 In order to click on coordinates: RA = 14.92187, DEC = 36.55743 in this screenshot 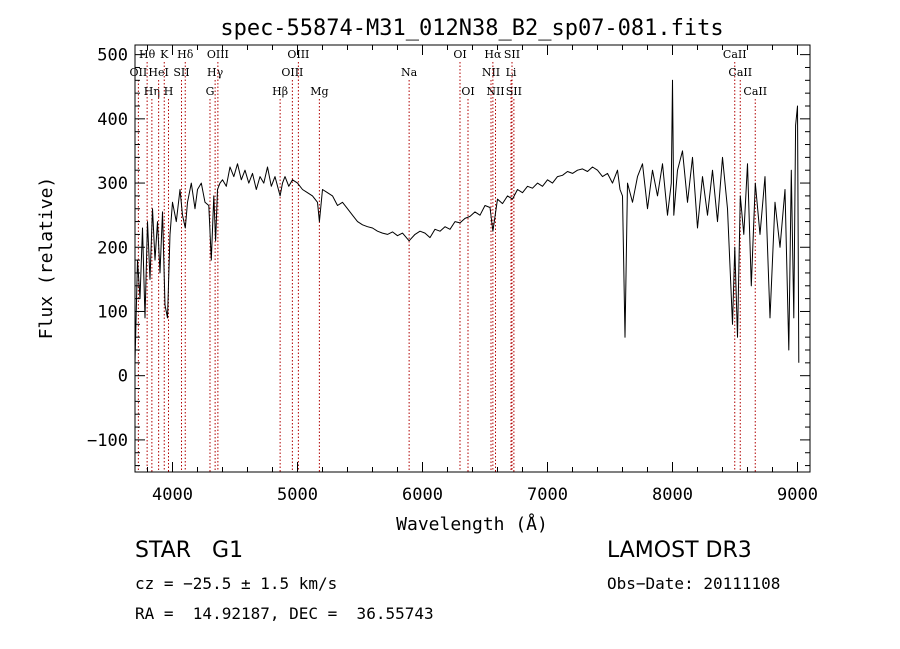, I will do `click(284, 613)`.